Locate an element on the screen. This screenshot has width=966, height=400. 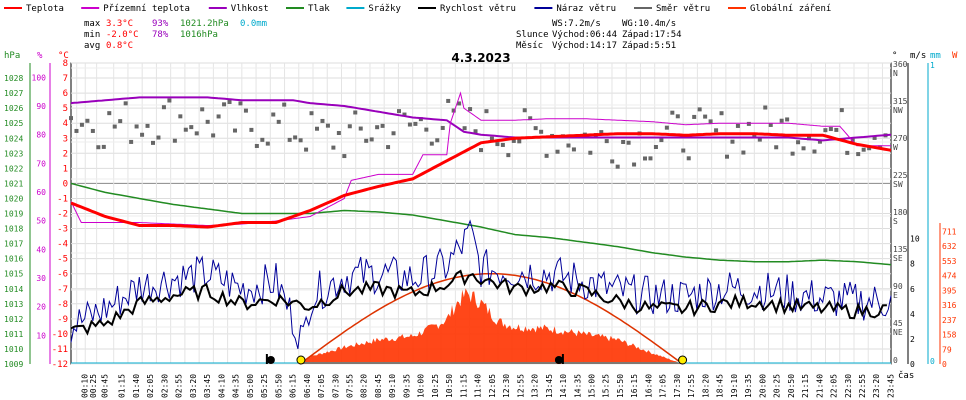
stats-avg-label: avg is located at coordinates (92, 46).